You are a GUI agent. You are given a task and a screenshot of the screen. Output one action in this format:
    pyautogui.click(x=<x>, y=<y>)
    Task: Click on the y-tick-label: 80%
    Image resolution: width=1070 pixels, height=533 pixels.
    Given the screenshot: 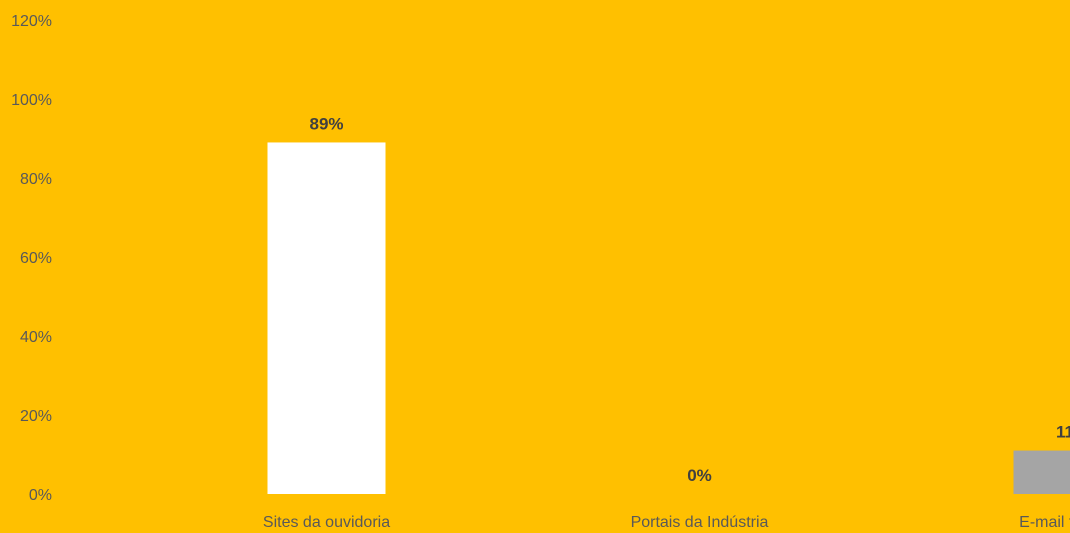 What is the action you would take?
    pyautogui.click(x=36, y=179)
    